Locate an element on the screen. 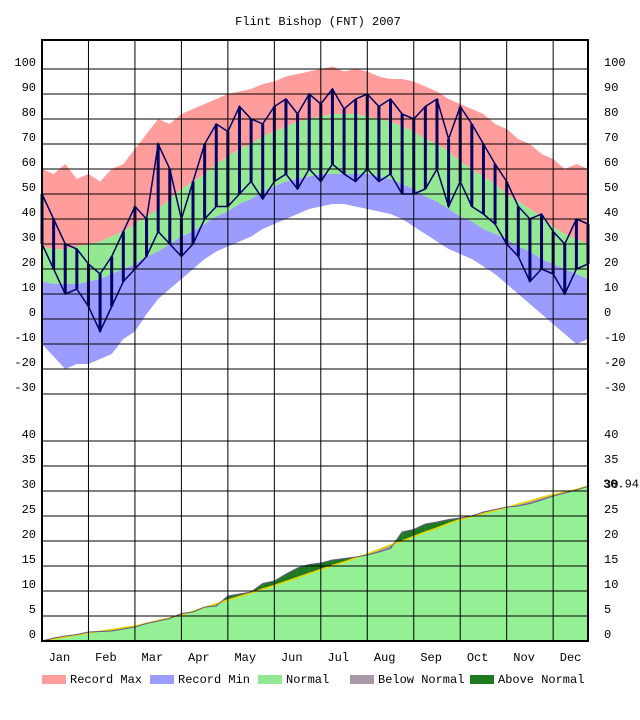 The image size is (640, 720). y2-tick-label: 50 is located at coordinates (611, 188).